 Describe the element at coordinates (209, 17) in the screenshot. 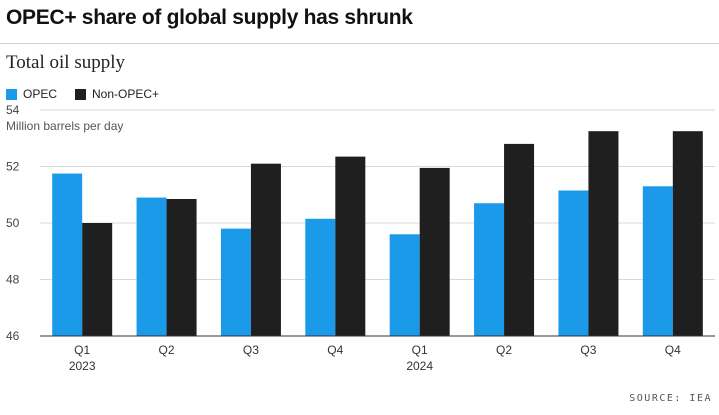

I see `chart-title: OPEC+ share of global supply has shrunk` at that location.